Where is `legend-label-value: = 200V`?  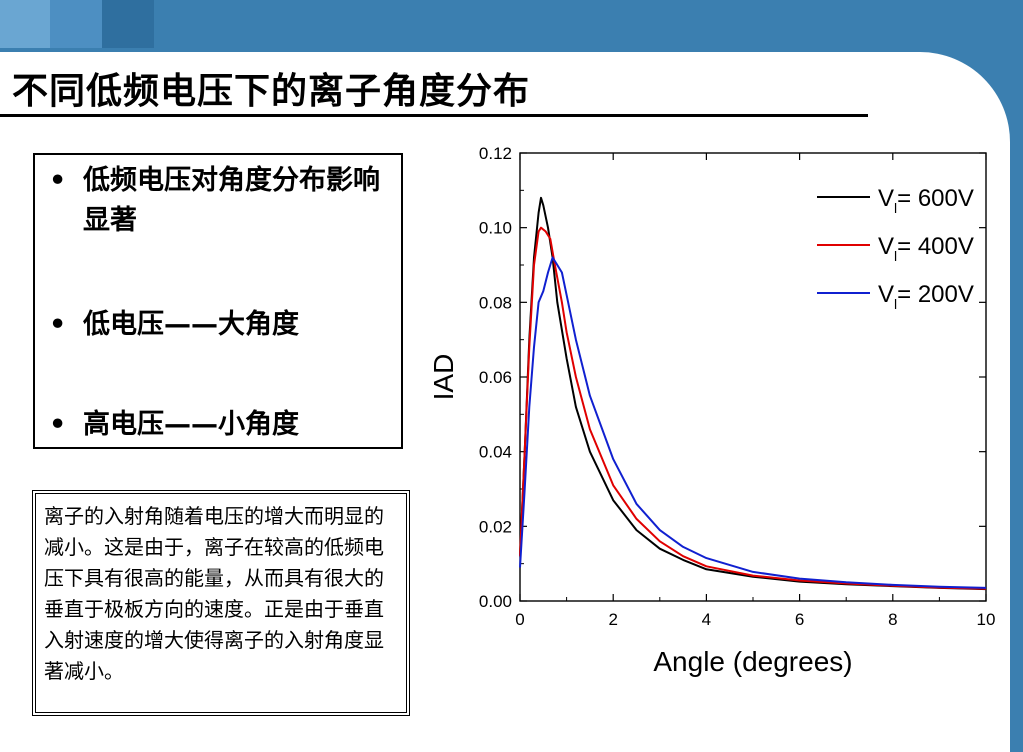 legend-label-value: = 200V is located at coordinates (935, 294).